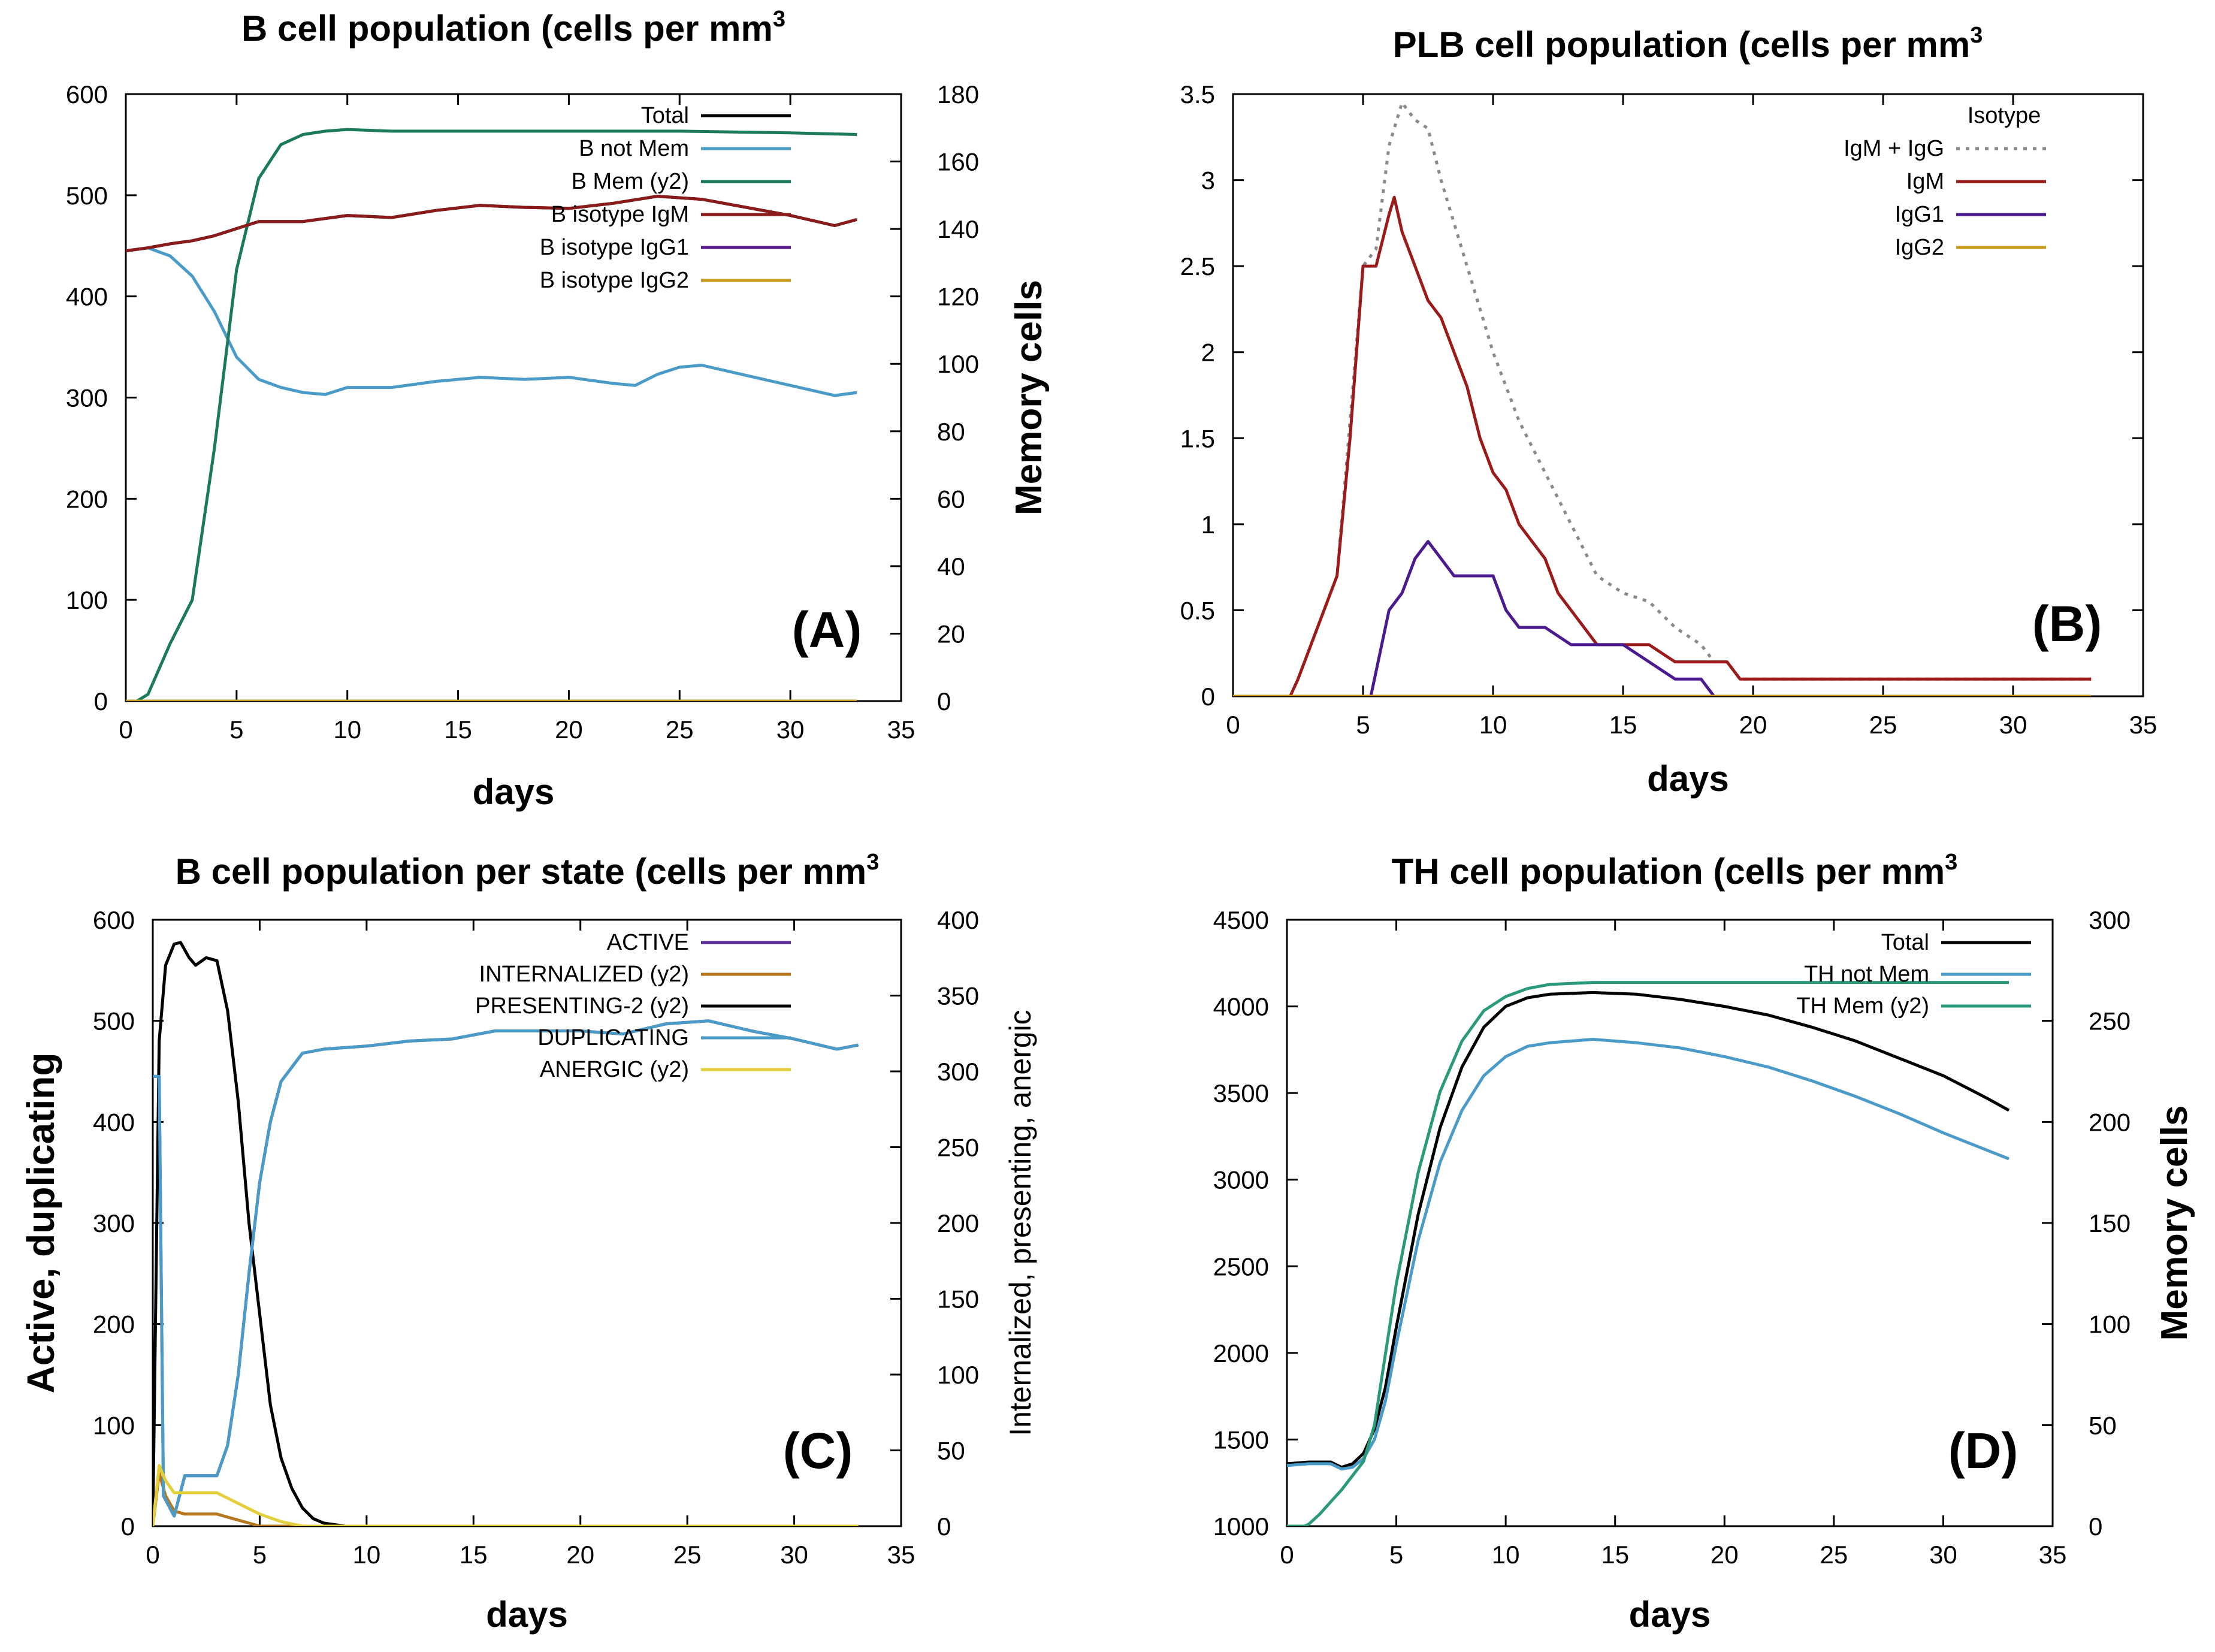 The width and height of the screenshot is (2215, 1652). What do you see at coordinates (827, 630) in the screenshot?
I see `panel-label: (A)` at bounding box center [827, 630].